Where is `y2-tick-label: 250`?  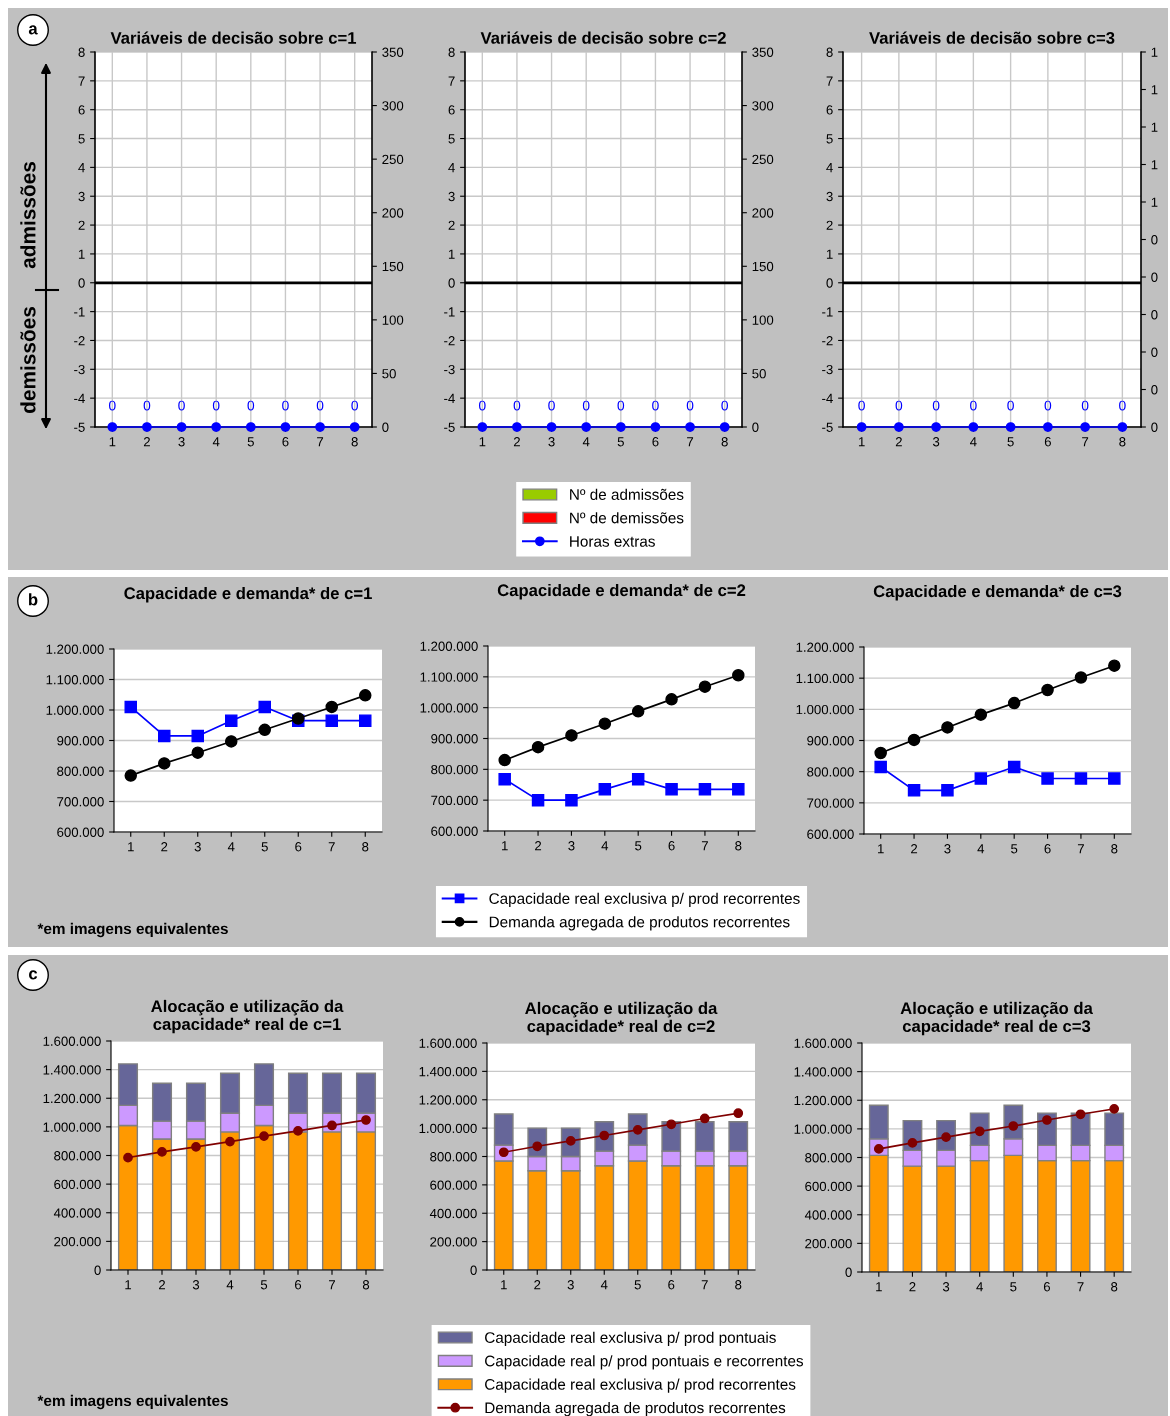
y2-tick-label: 250 is located at coordinates (763, 159).